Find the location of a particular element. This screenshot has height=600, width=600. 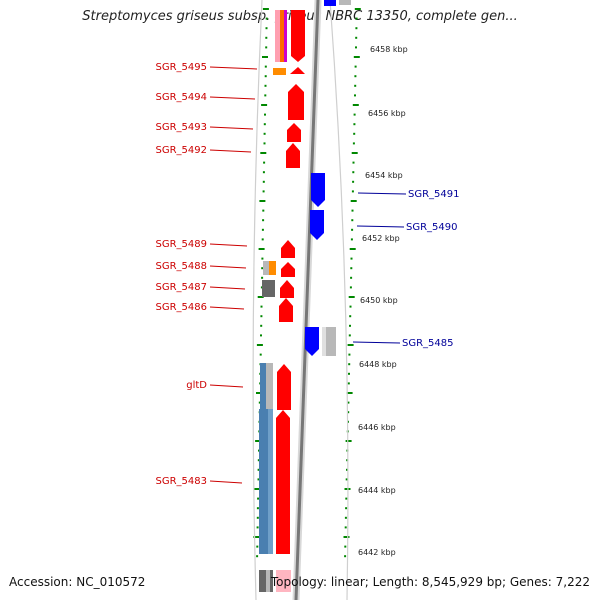

gene-label-left: gltD is located at coordinates (196, 385).